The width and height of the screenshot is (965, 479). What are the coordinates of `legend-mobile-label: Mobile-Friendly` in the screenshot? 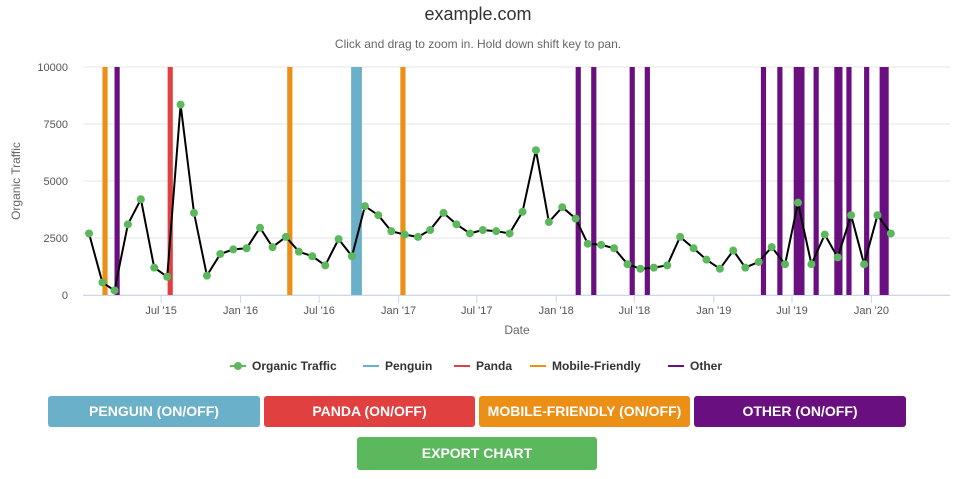 It's located at (596, 366).